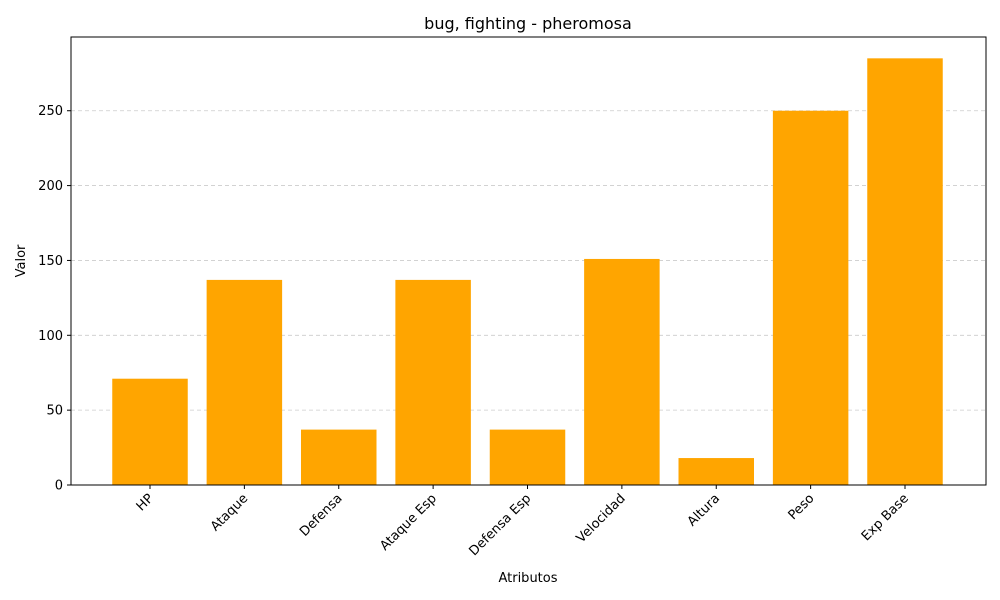 This screenshot has height=600, width=1000. I want to click on x-axis-label: Atributos, so click(527, 578).